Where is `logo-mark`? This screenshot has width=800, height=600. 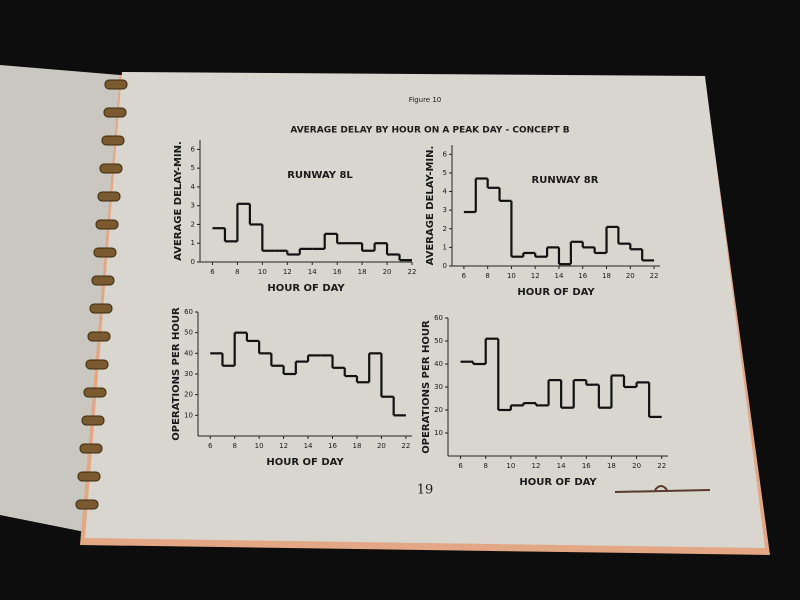 logo-mark is located at coordinates (662, 489).